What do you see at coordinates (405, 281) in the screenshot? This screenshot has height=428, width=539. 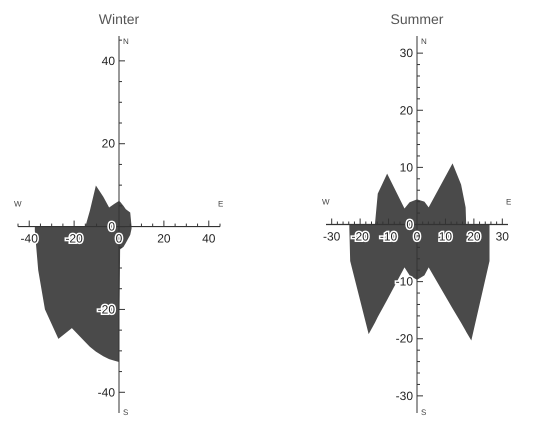 I see `y-tick-label: -10` at bounding box center [405, 281].